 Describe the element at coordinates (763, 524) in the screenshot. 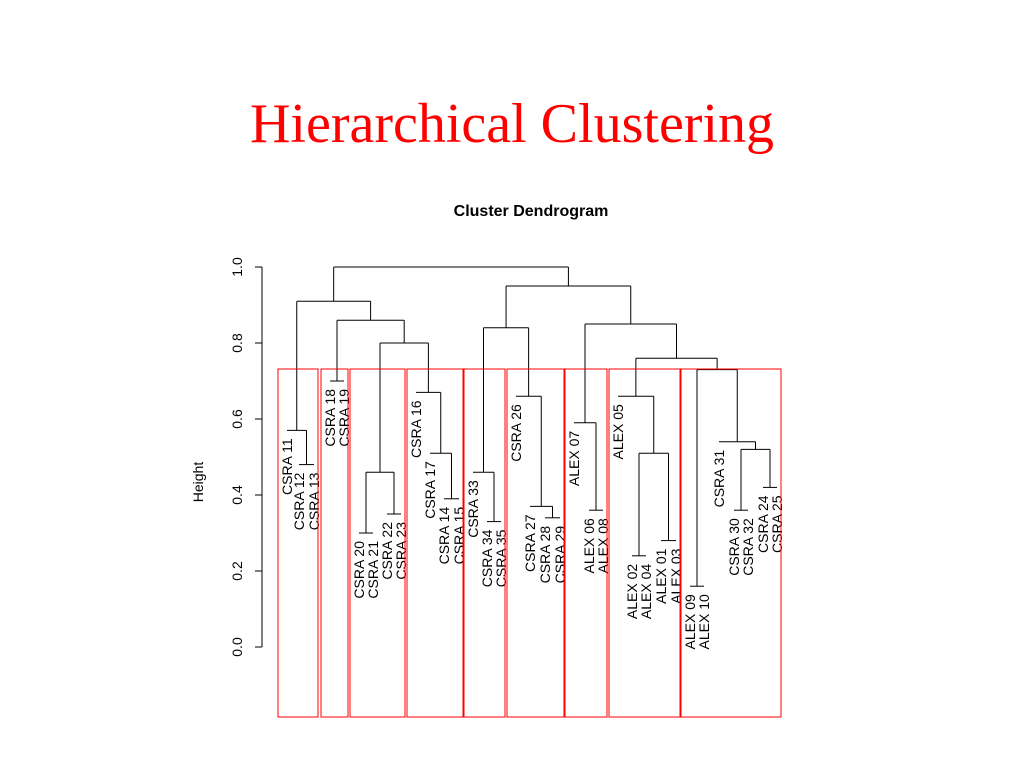

I see `leaf-label: CSRA 24` at that location.